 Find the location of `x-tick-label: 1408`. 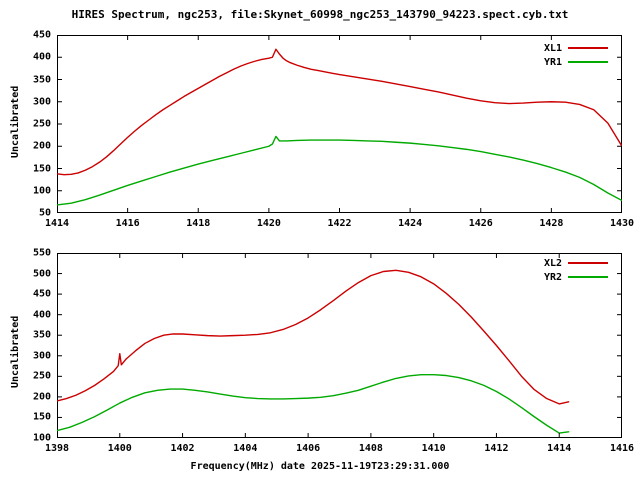

x-tick-label: 1408 is located at coordinates (370, 448).